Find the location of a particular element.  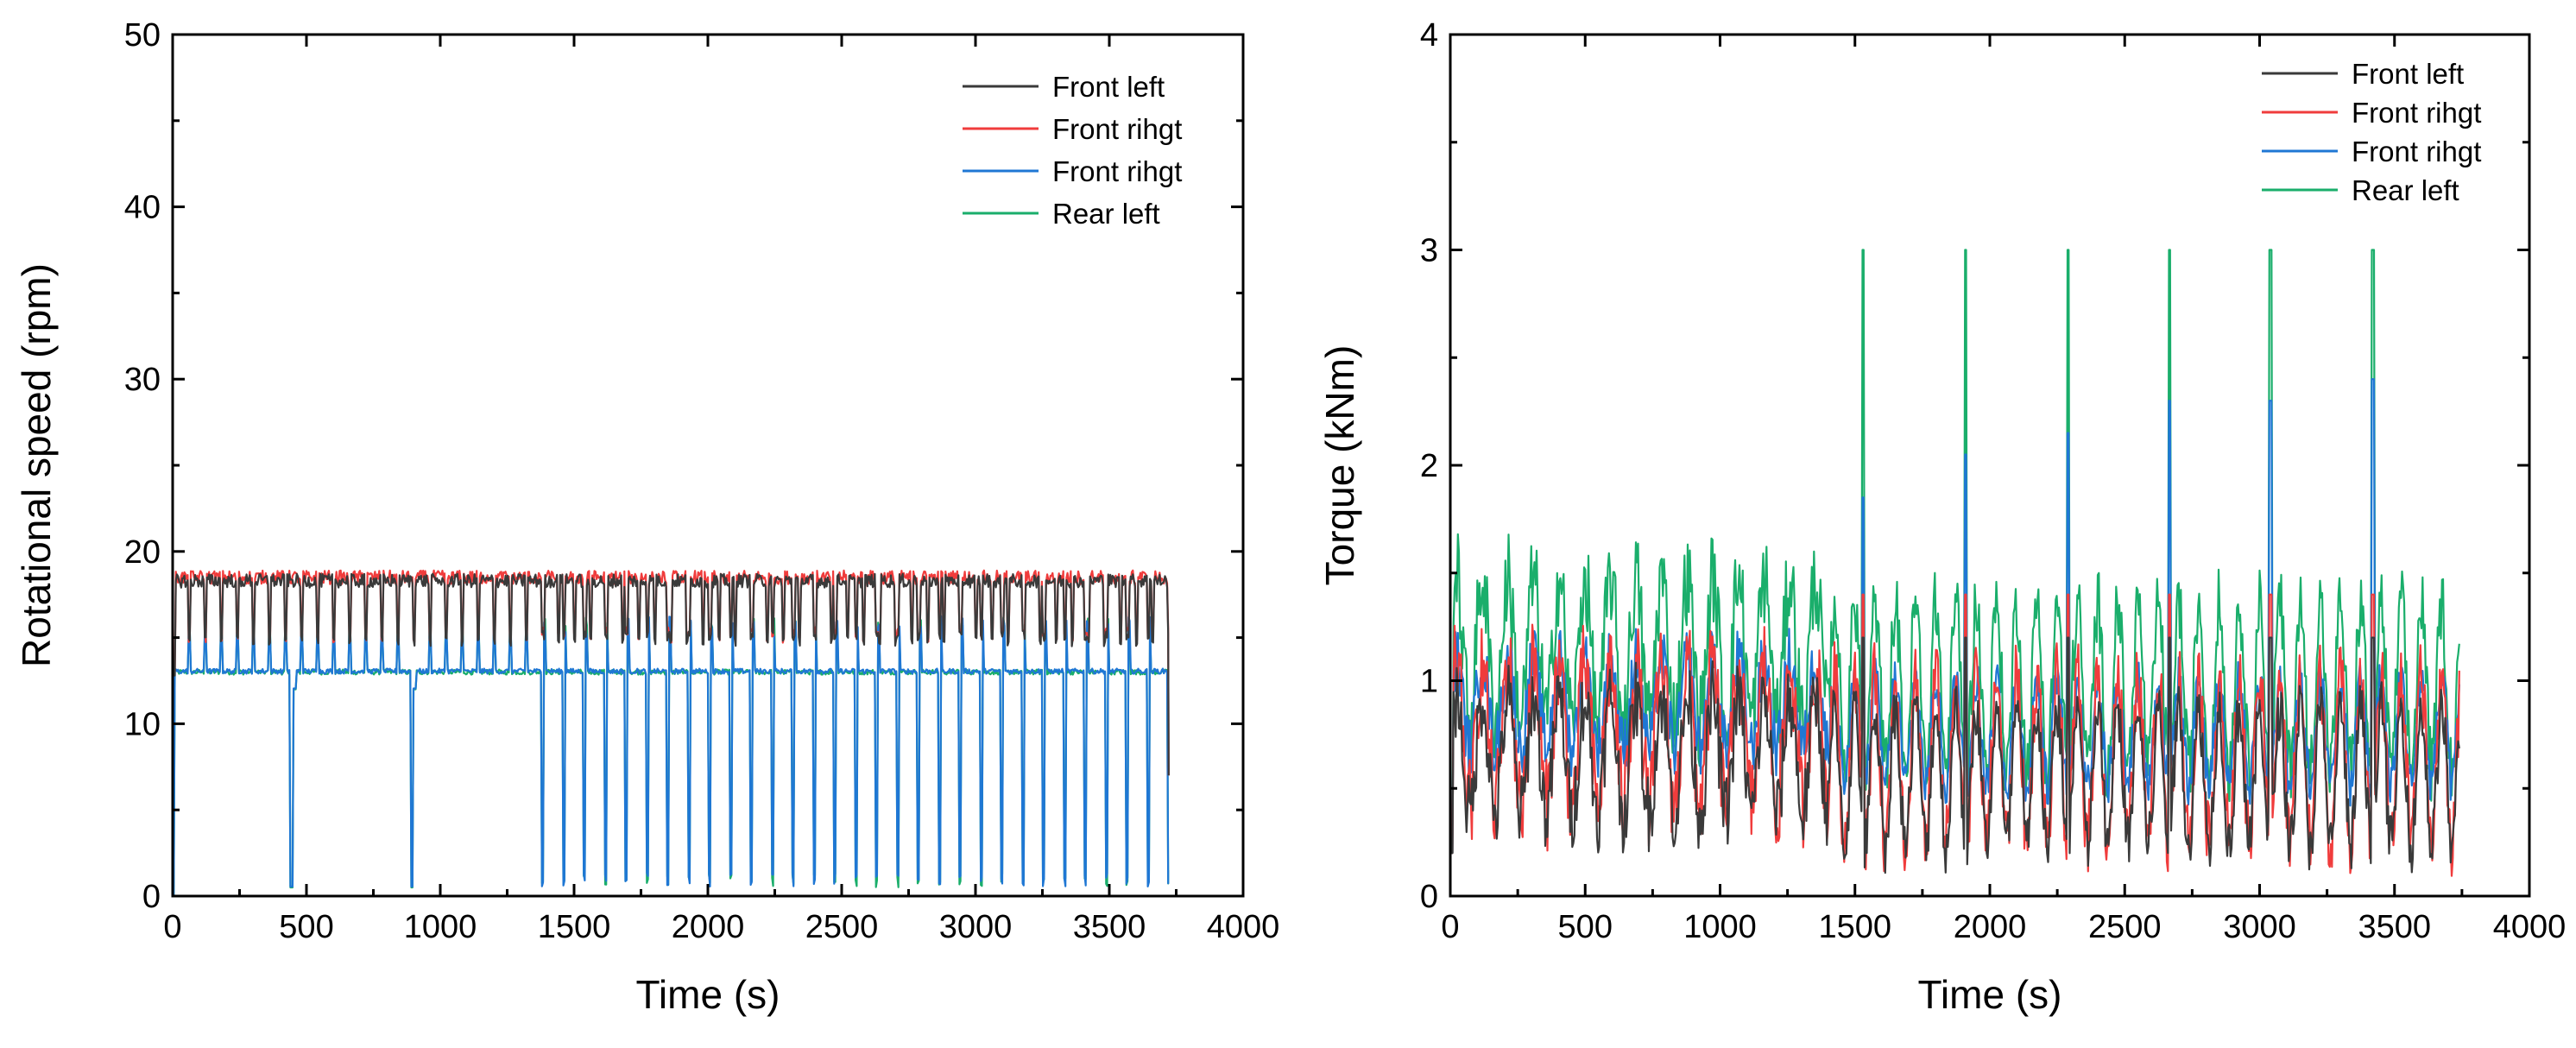

y-tick-label: 3 is located at coordinates (1429, 251).